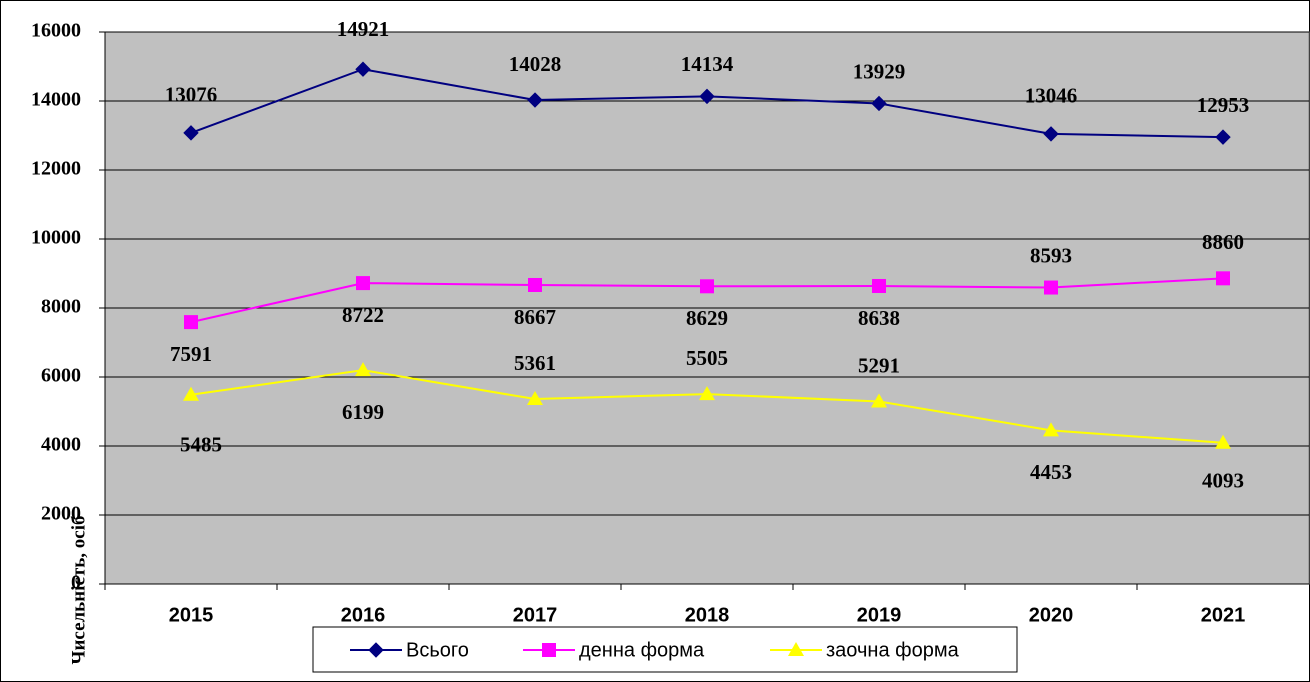  Describe the element at coordinates (61, 376) in the screenshot. I see `y-tick-label: 6000` at that location.